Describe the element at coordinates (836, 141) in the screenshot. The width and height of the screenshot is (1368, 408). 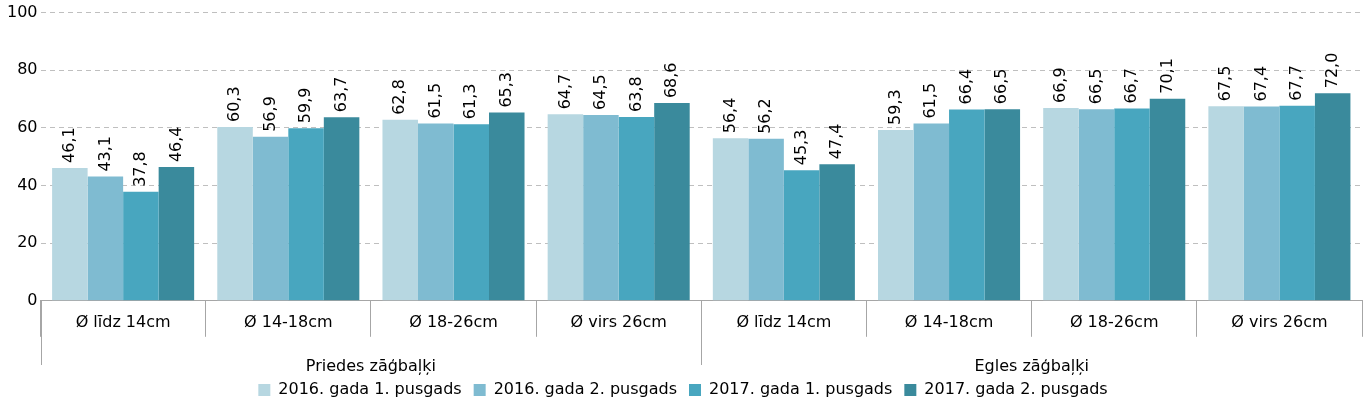
I see `data-label: 47,4` at that location.